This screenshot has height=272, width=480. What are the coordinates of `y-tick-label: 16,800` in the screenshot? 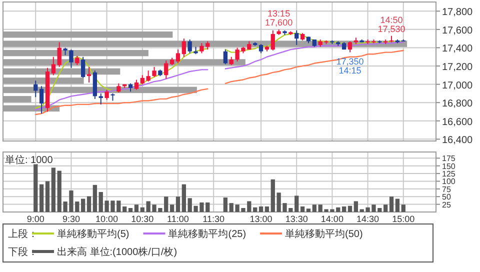 It's located at (458, 104).